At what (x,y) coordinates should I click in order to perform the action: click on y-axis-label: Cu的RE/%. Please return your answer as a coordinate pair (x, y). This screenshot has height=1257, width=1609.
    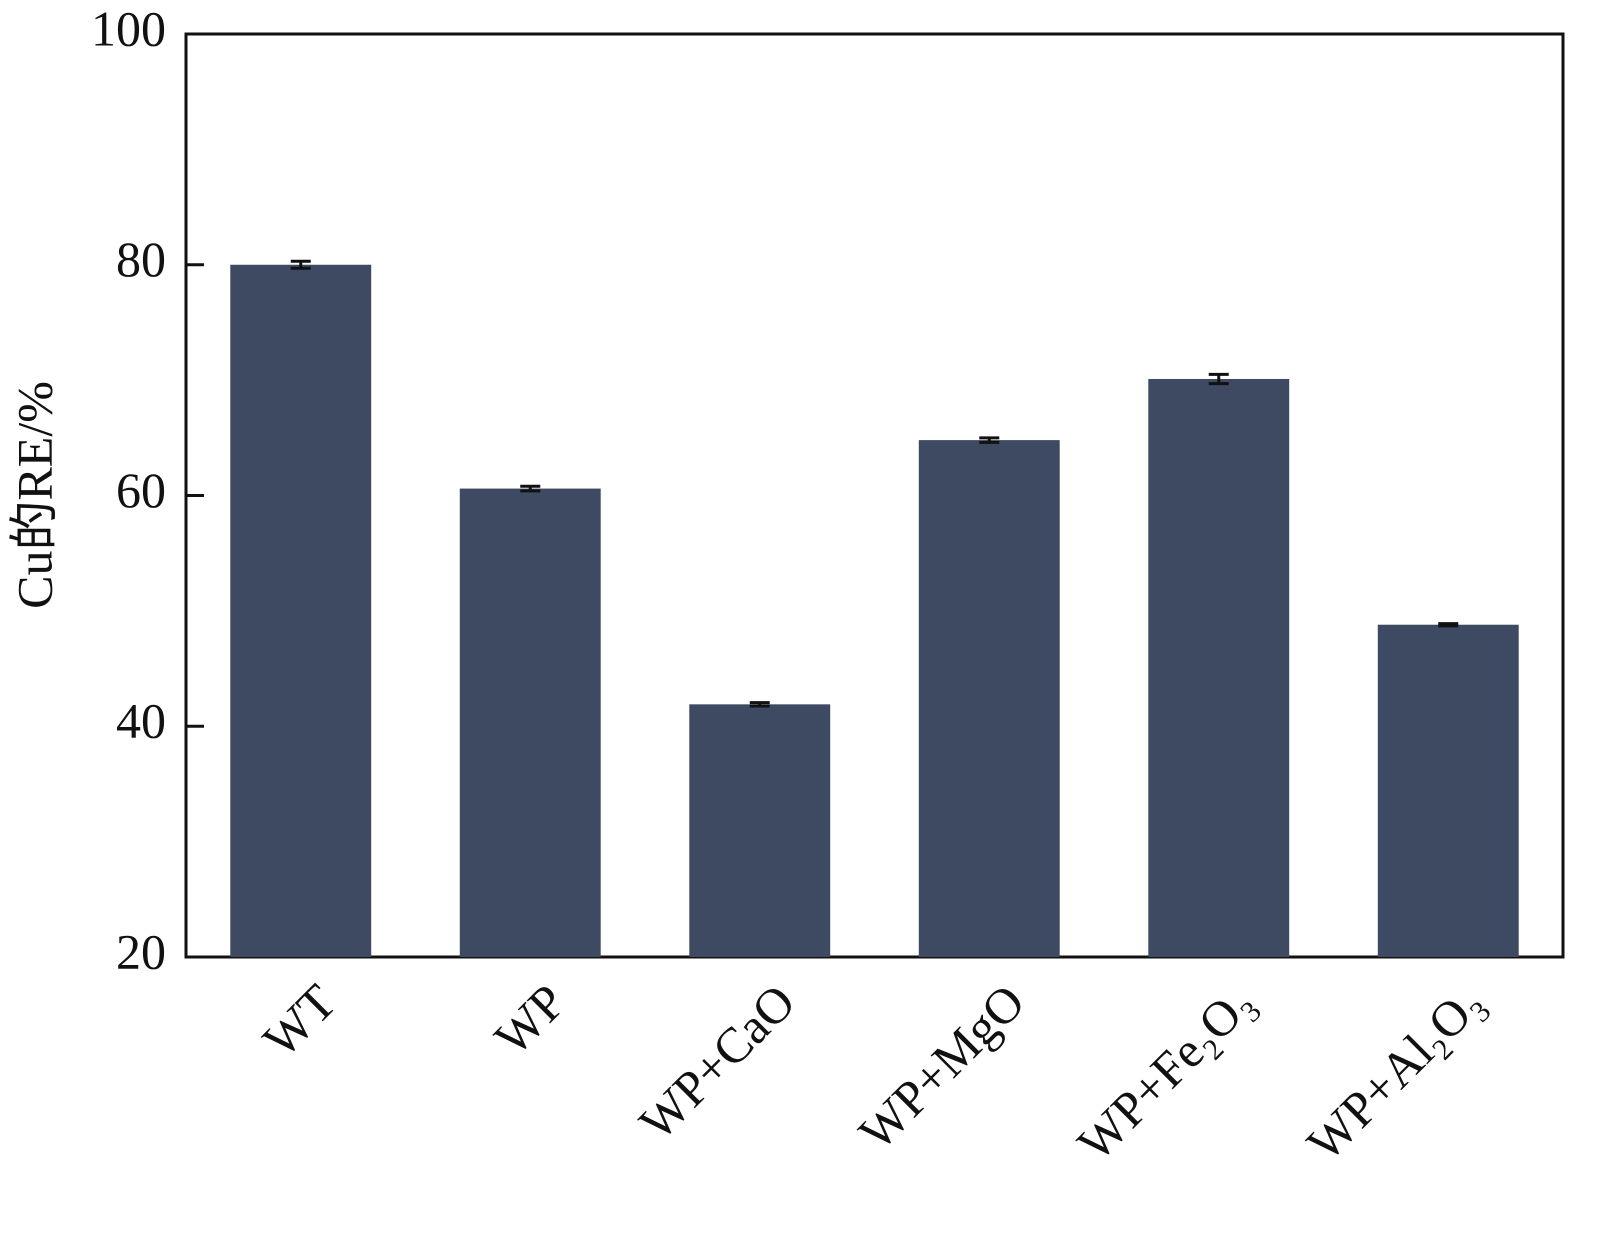
    Looking at the image, I should click on (34, 495).